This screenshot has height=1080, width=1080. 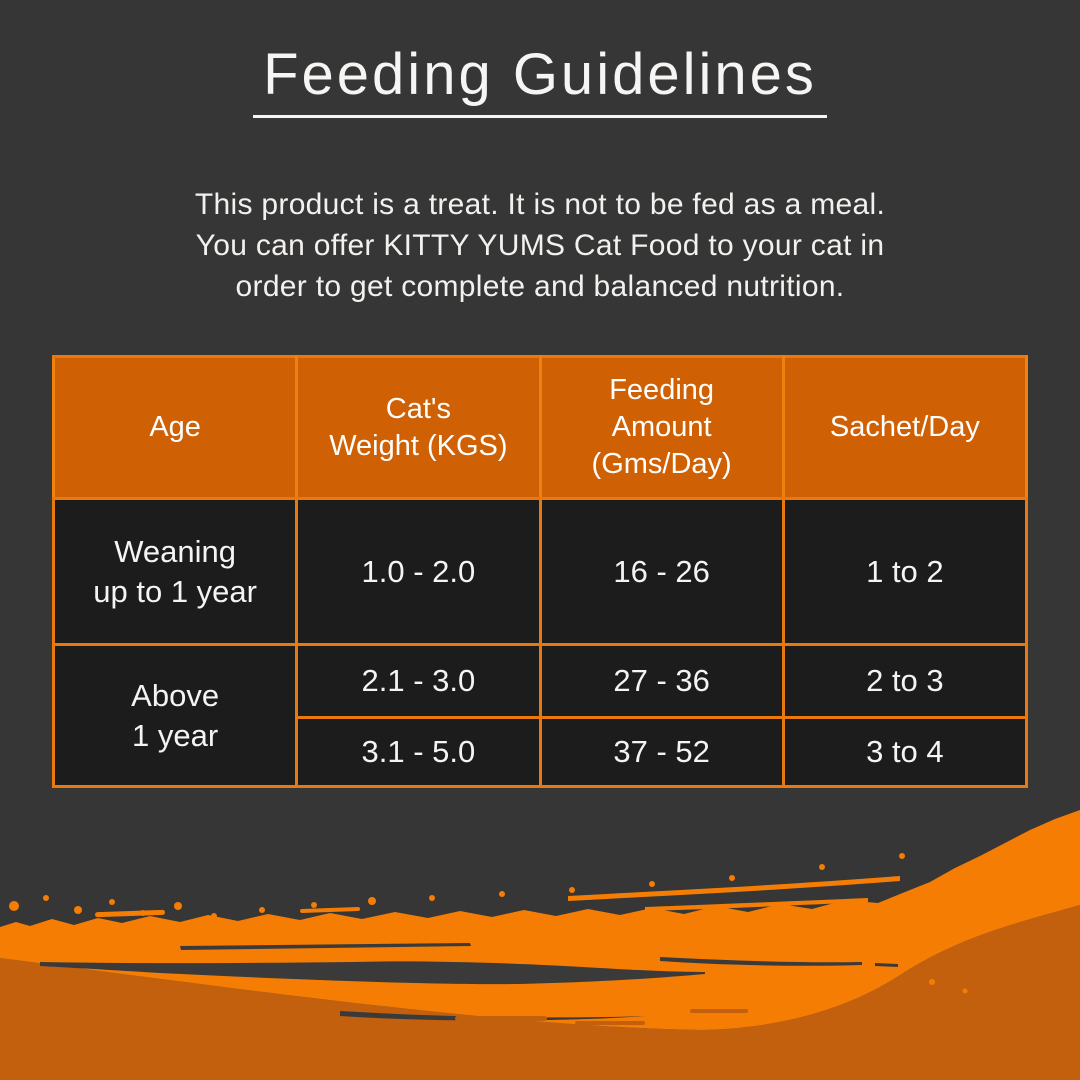 I want to click on header-label: Amount, so click(x=661, y=427).